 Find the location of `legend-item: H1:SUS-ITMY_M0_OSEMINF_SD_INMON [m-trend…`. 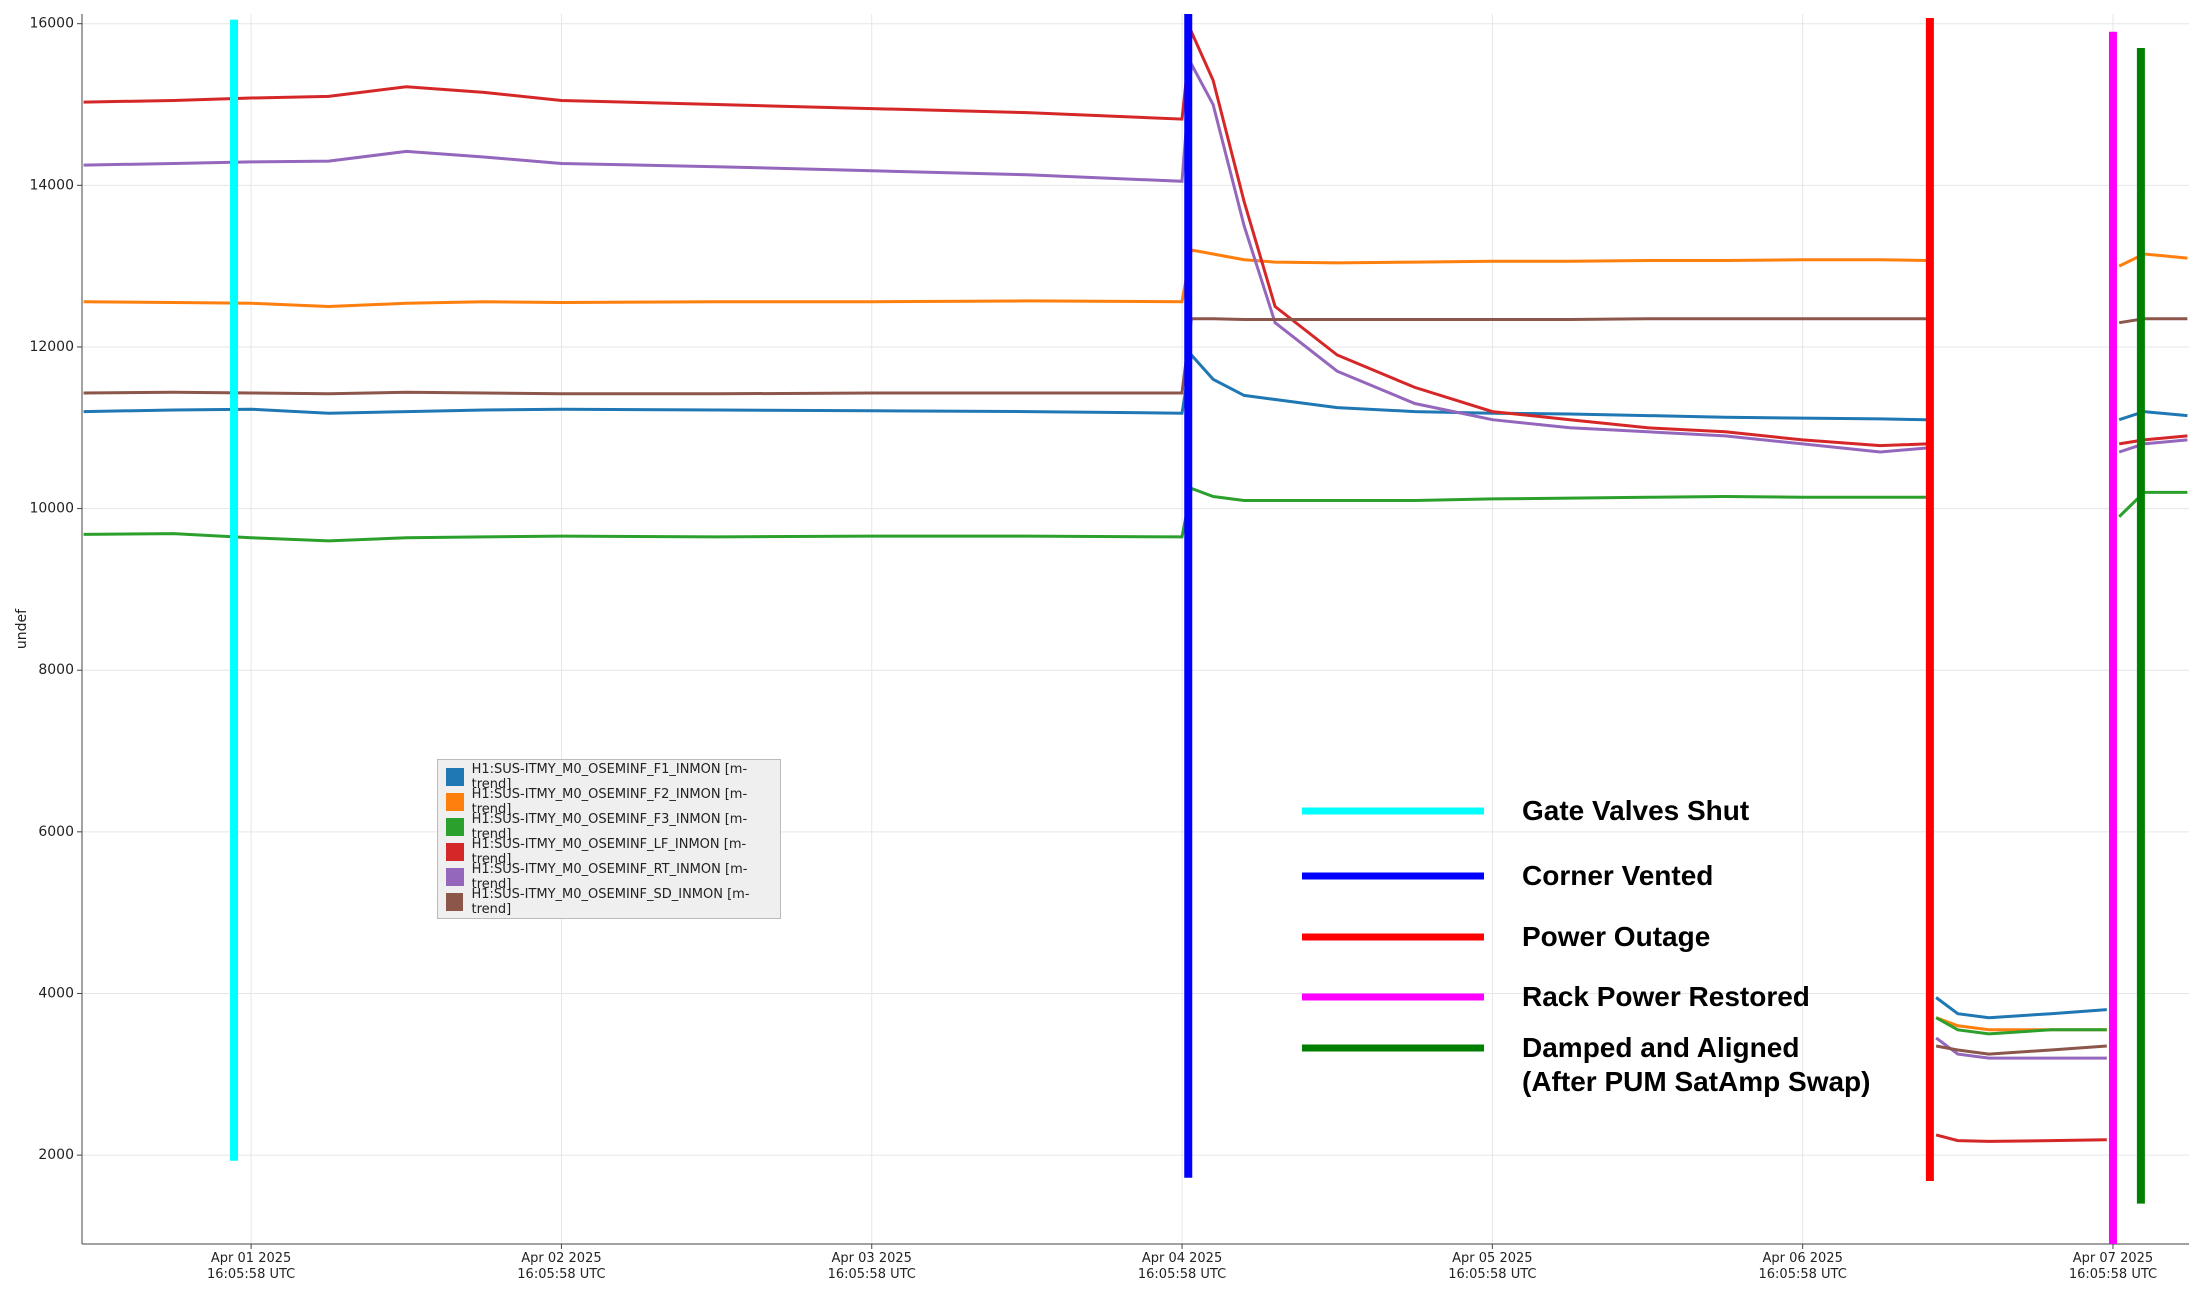

legend-item: H1:SUS-ITMY_M0_OSEMINF_SD_INMON [m-trend… is located at coordinates (609, 901).